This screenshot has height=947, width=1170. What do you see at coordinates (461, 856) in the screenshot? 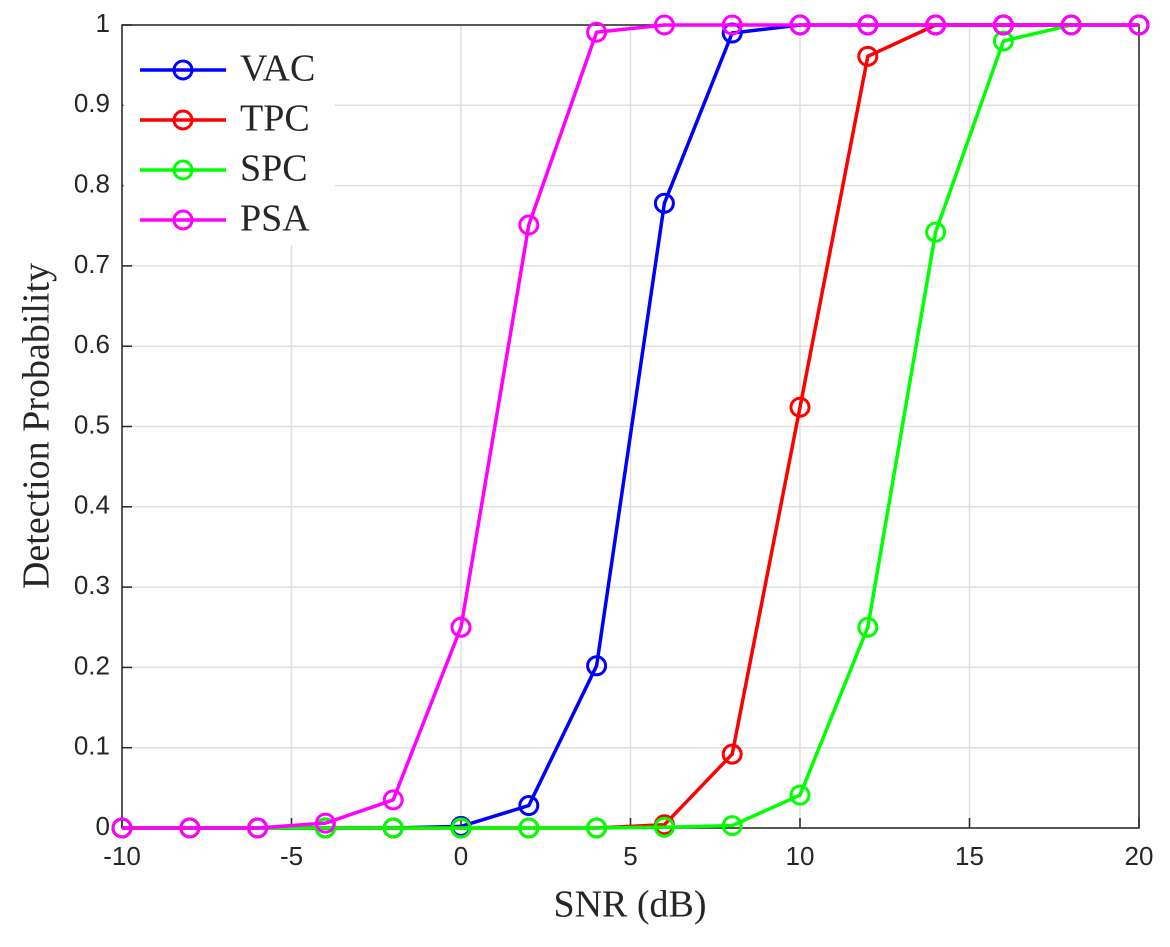
I see `x-tick-label: 0` at bounding box center [461, 856].